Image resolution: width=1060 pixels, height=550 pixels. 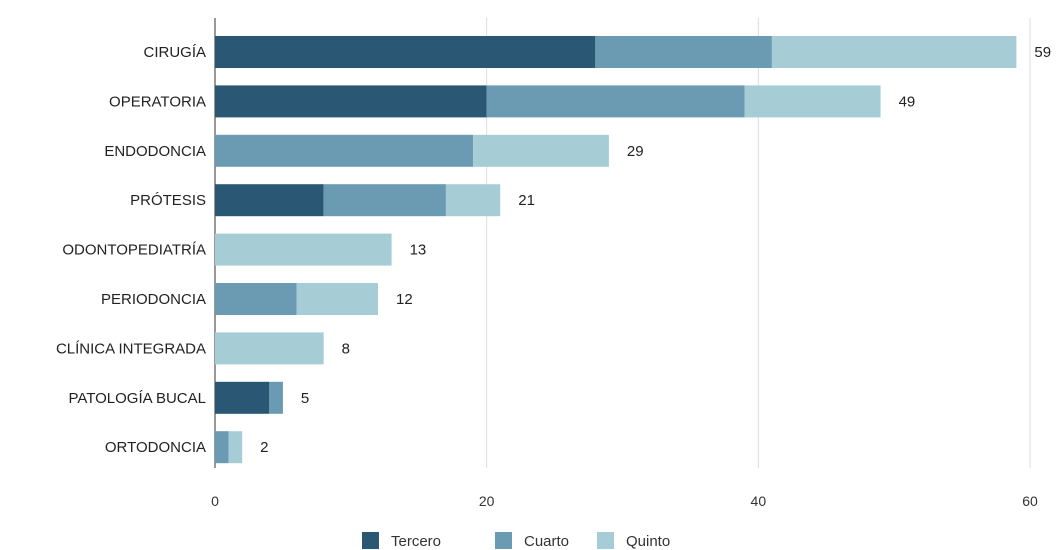 I want to click on legend-swatch-cuarto, so click(x=503, y=540).